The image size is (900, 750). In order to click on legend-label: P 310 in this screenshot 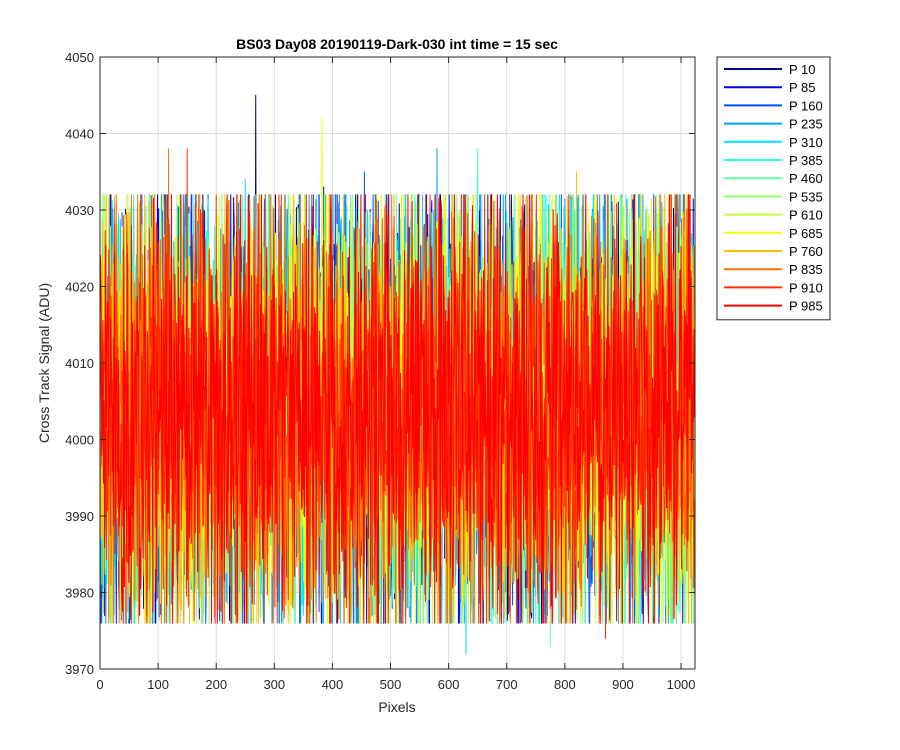, I will do `click(806, 142)`.